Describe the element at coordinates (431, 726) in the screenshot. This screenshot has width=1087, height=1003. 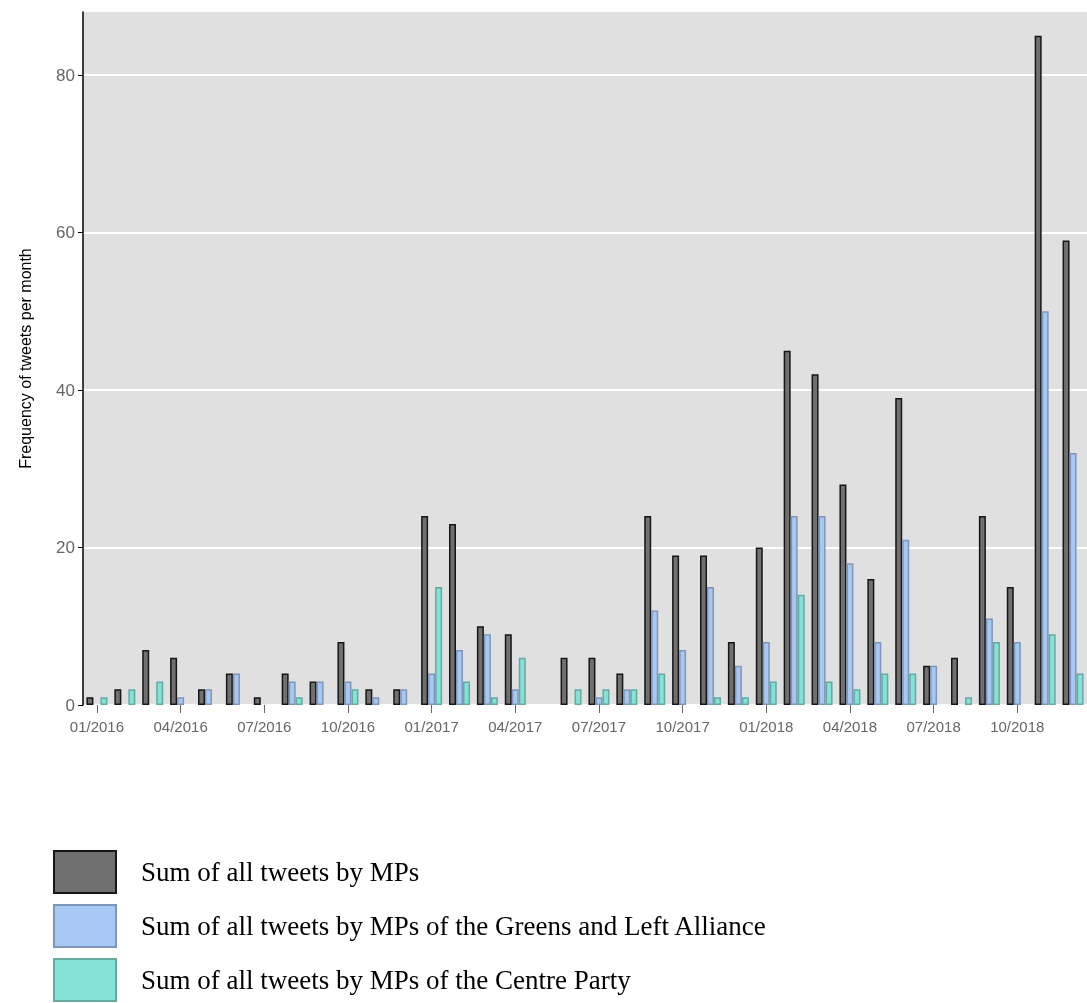
I see `x-tick-label: 01/2017` at that location.